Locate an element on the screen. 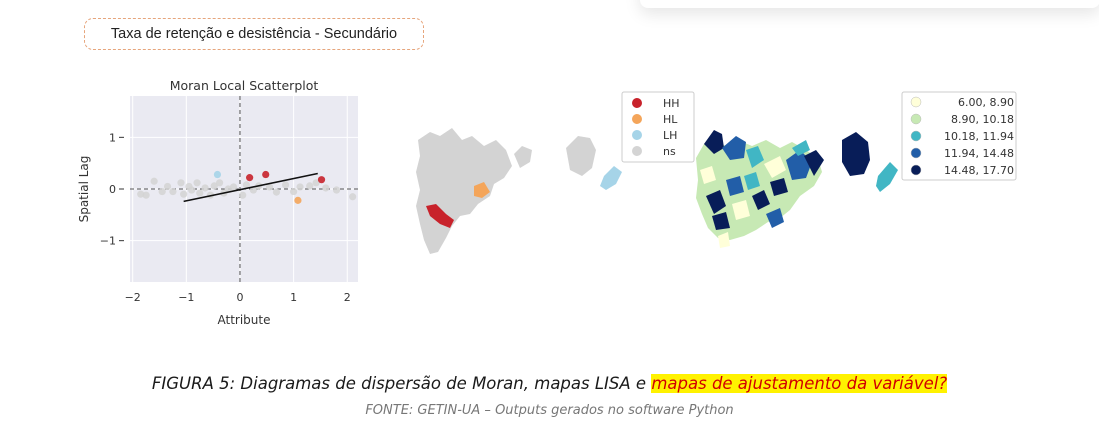 Image resolution: width=1099 pixels, height=438 pixels. lisa-map is located at coordinates (519, 191).